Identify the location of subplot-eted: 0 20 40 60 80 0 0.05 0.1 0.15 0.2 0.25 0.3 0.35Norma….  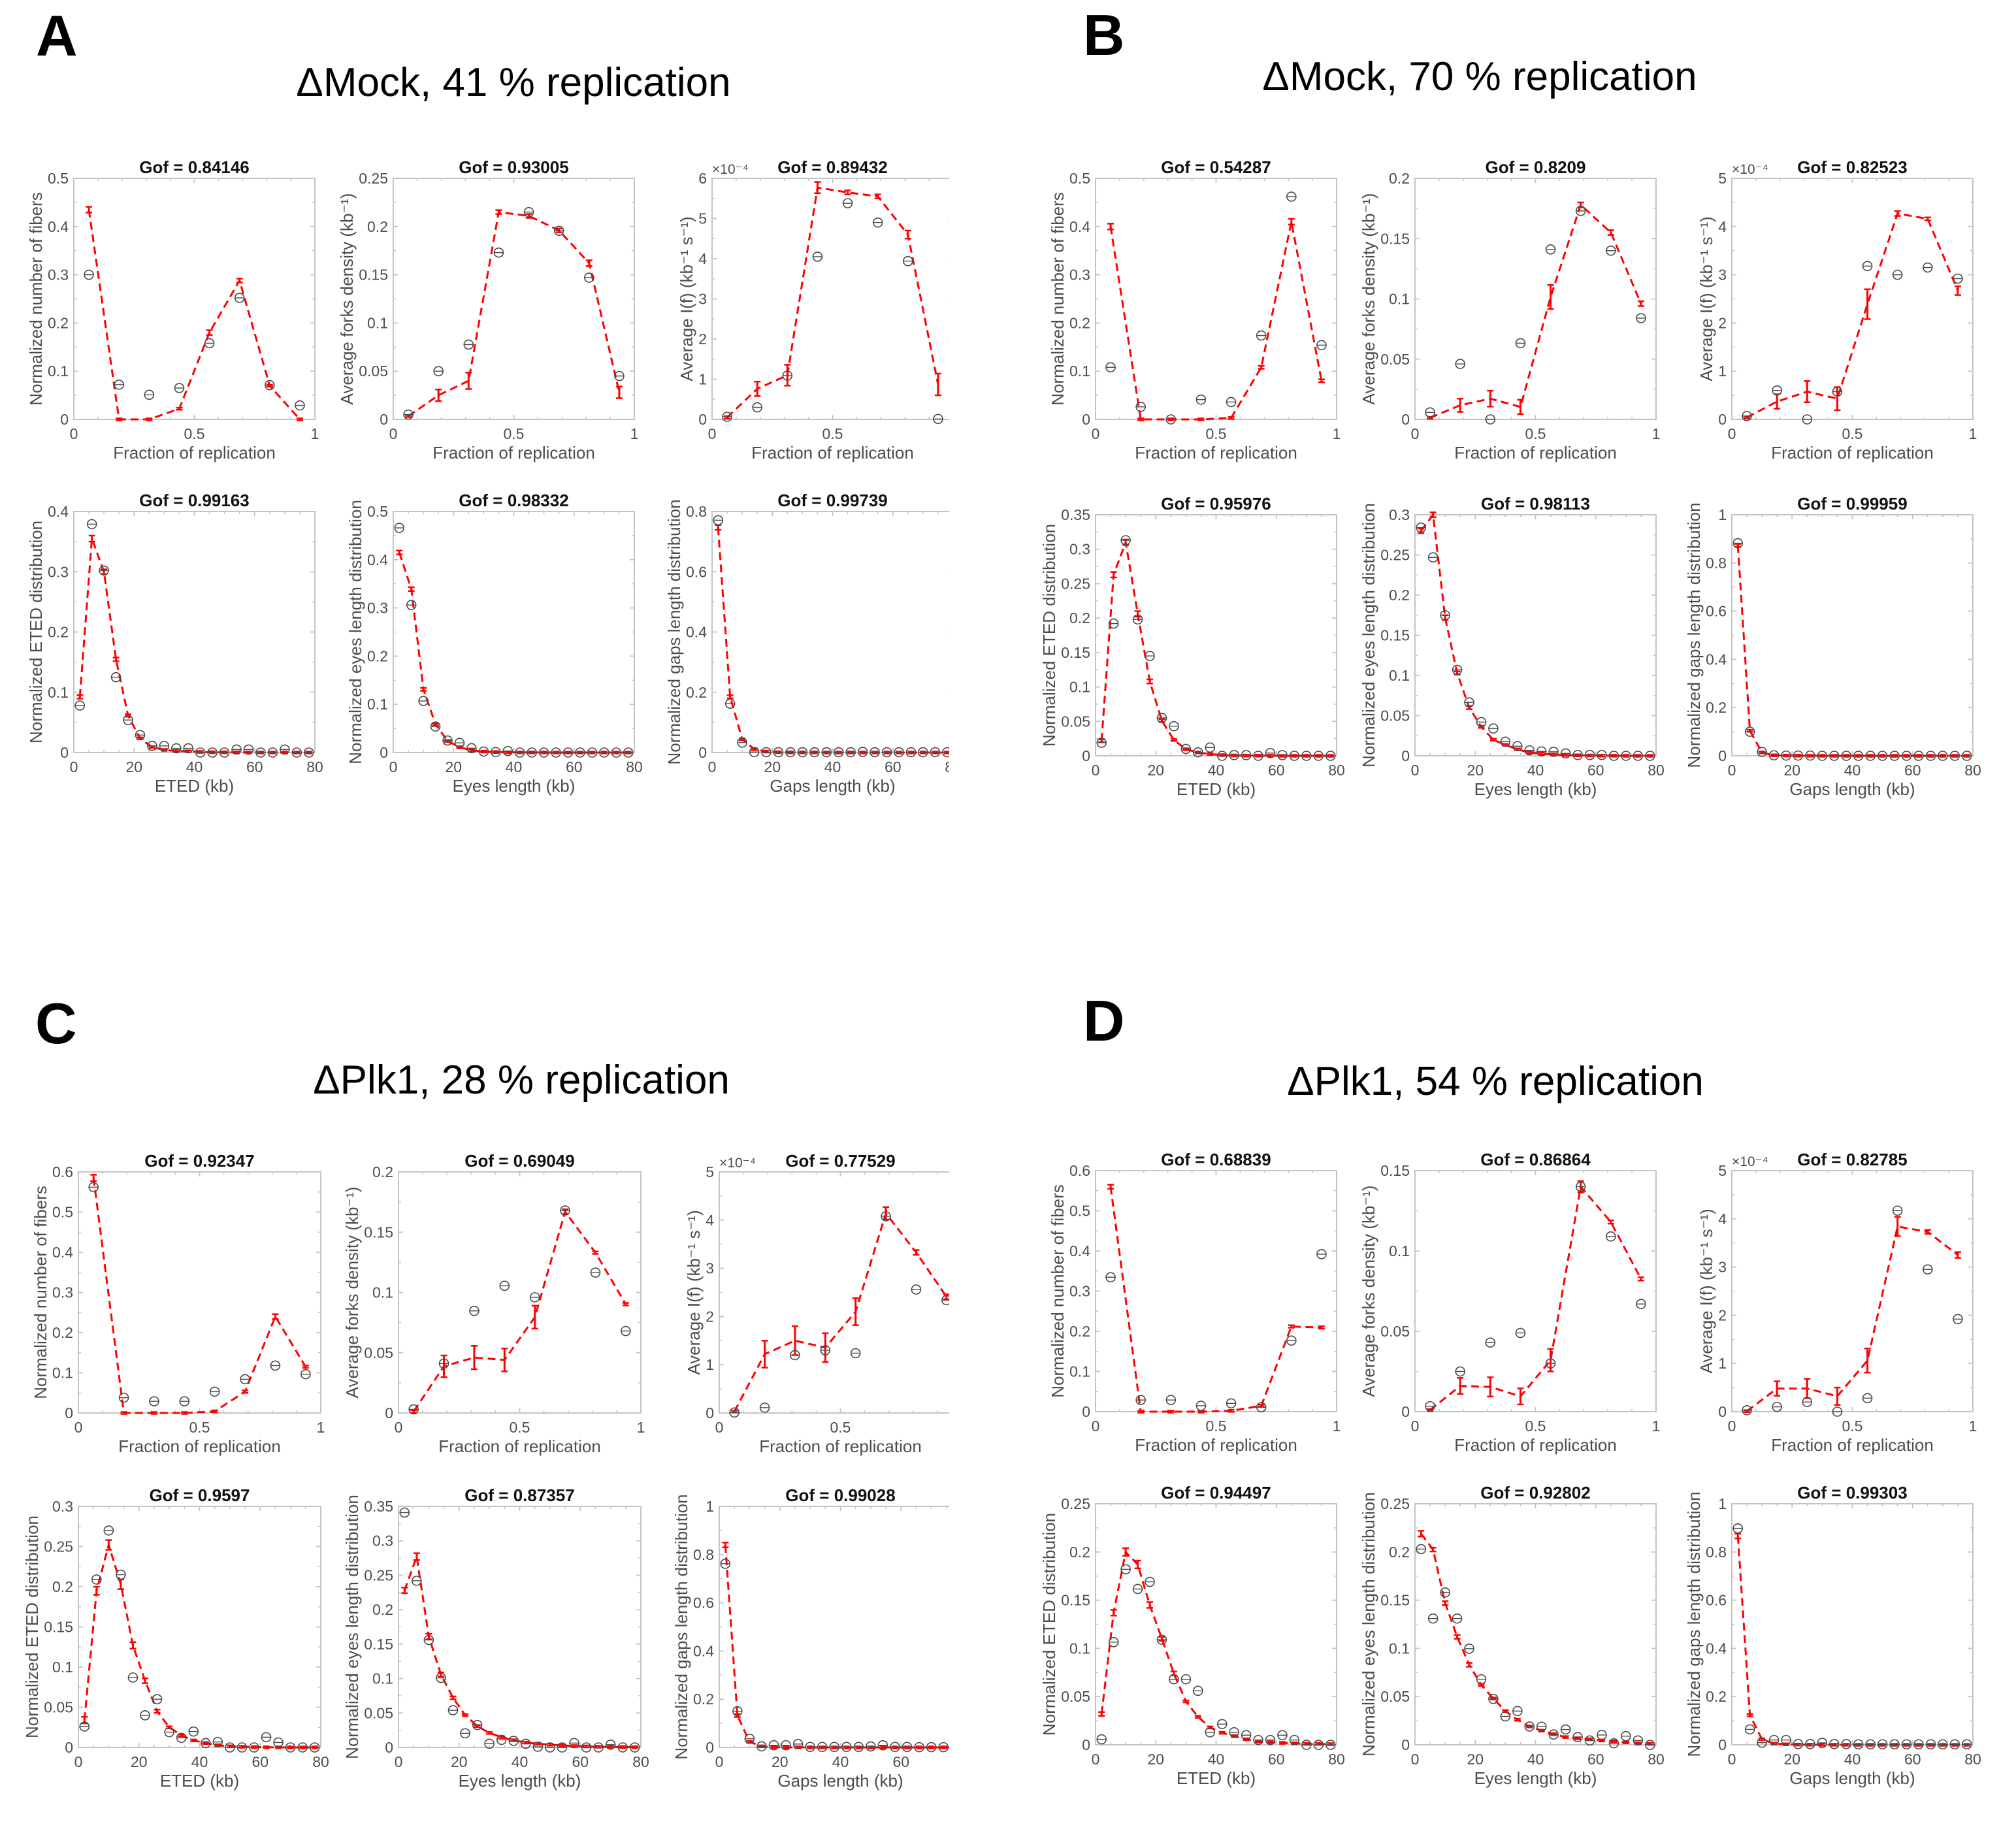
(1192, 646).